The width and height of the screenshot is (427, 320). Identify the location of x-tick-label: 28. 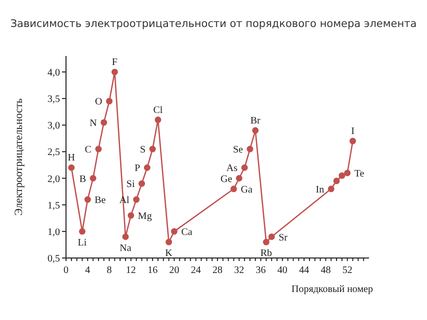
(217, 270).